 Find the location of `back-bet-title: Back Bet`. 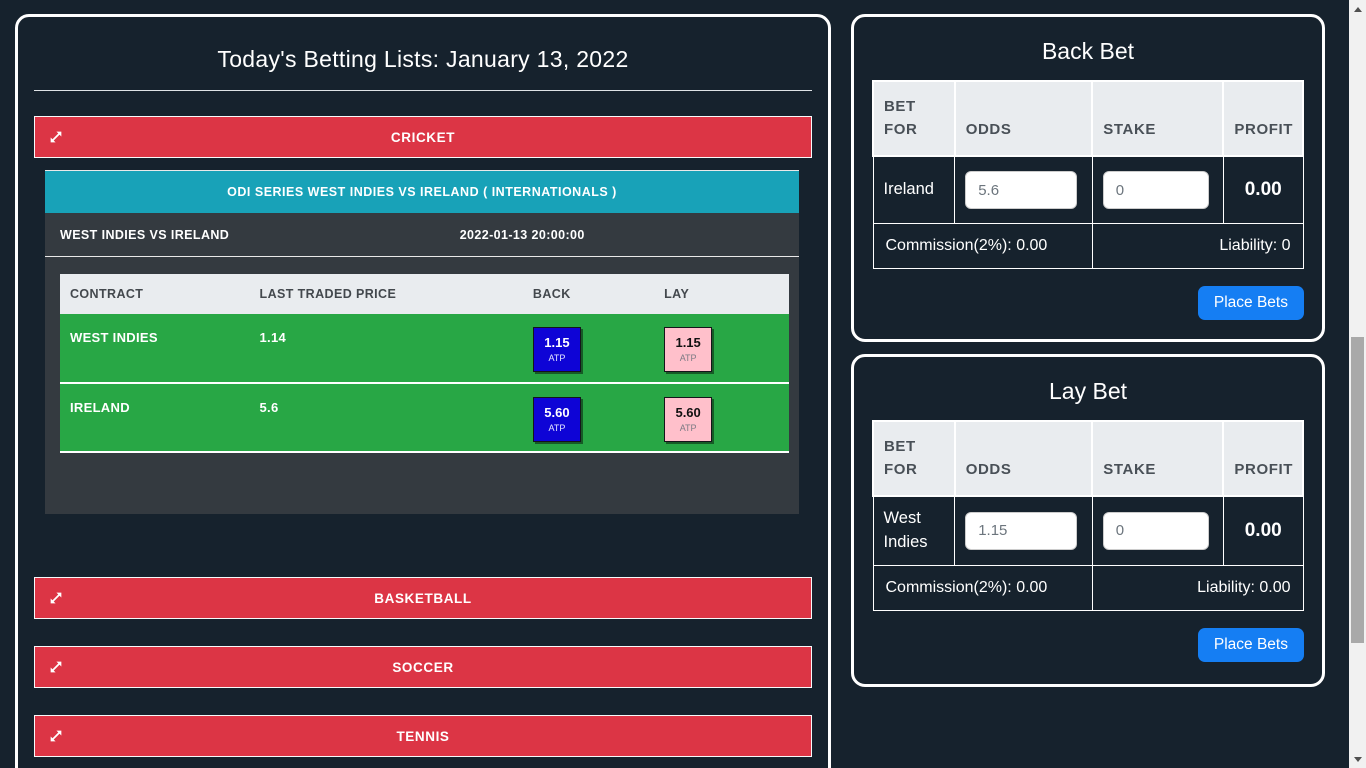

back-bet-title: Back Bet is located at coordinates (1088, 51).